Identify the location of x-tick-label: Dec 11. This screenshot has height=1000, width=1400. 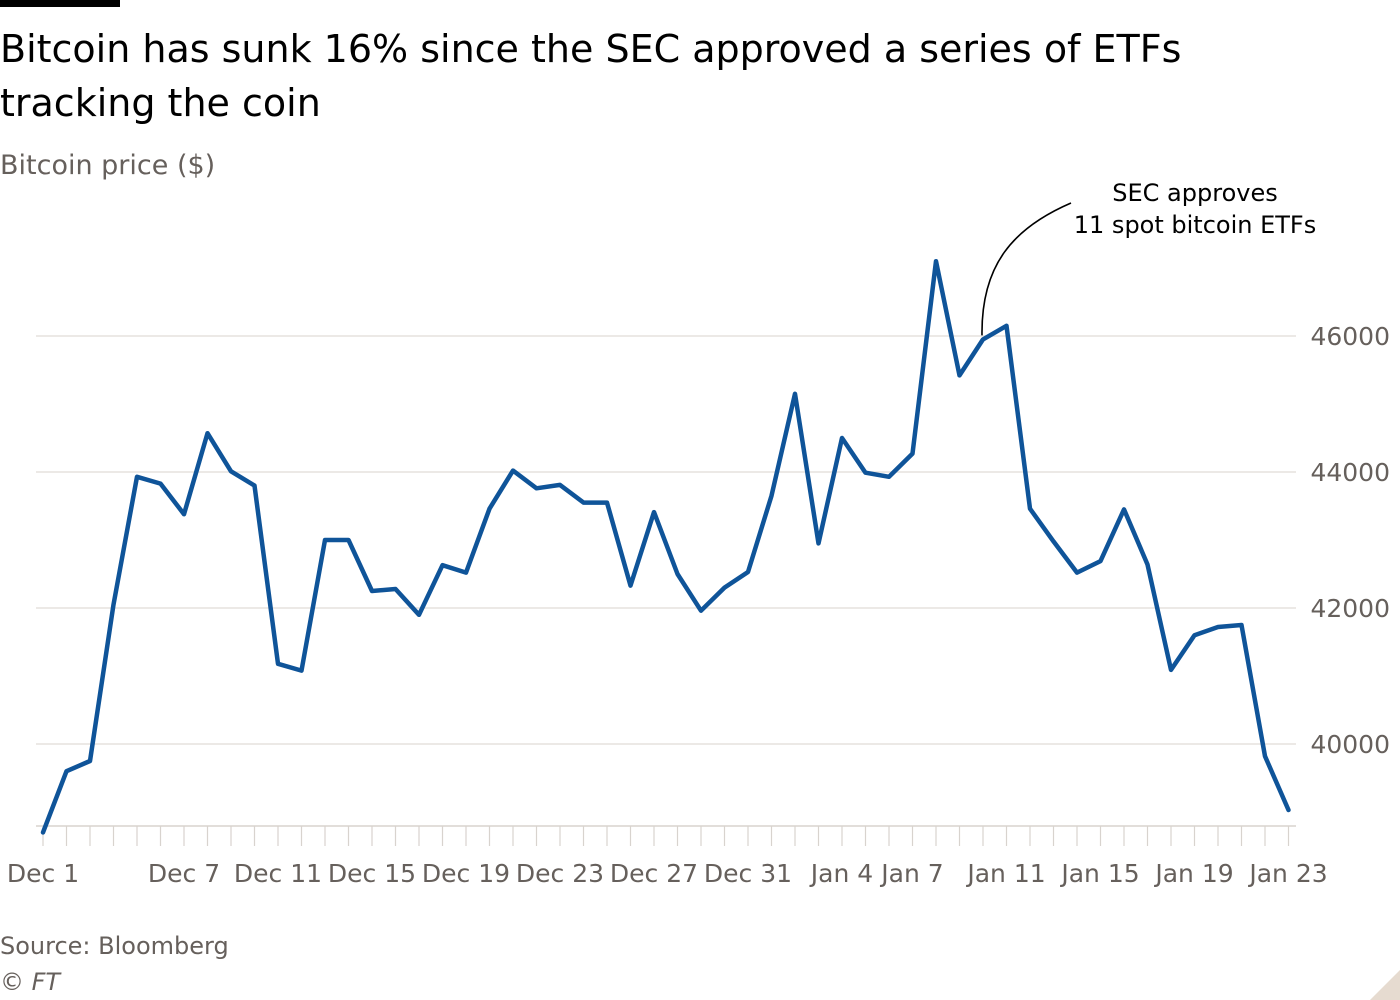
(278, 873).